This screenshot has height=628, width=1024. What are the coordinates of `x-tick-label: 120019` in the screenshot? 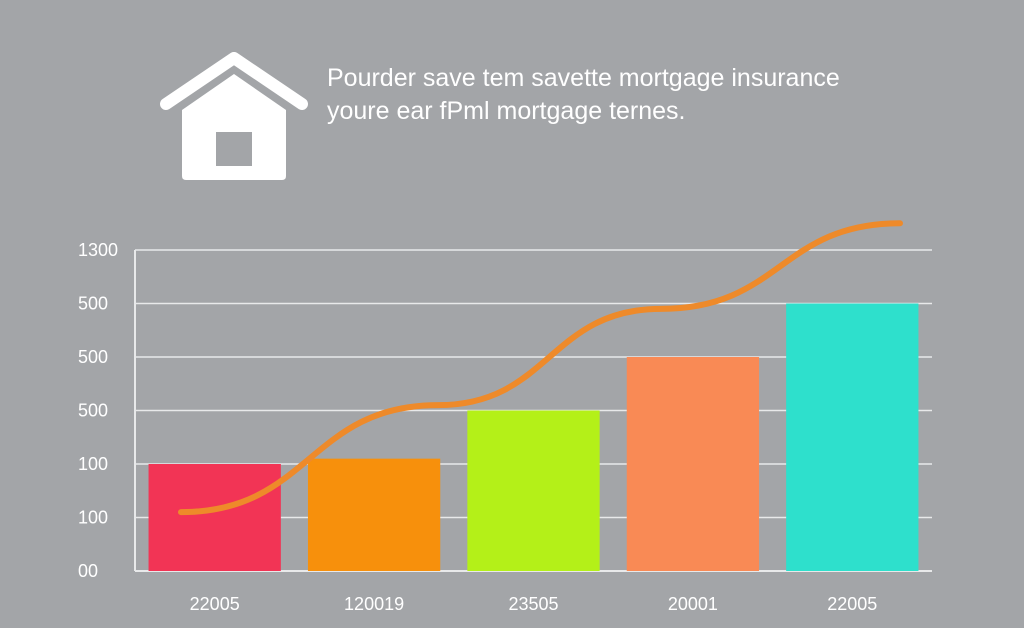 It's located at (374, 604).